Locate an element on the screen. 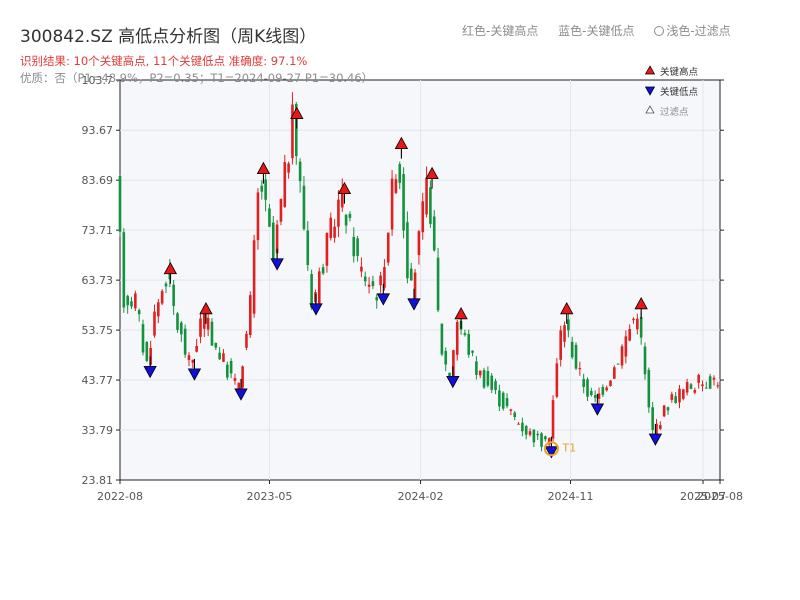  color-key-red: 红色-关键高点 is located at coordinates (500, 31).